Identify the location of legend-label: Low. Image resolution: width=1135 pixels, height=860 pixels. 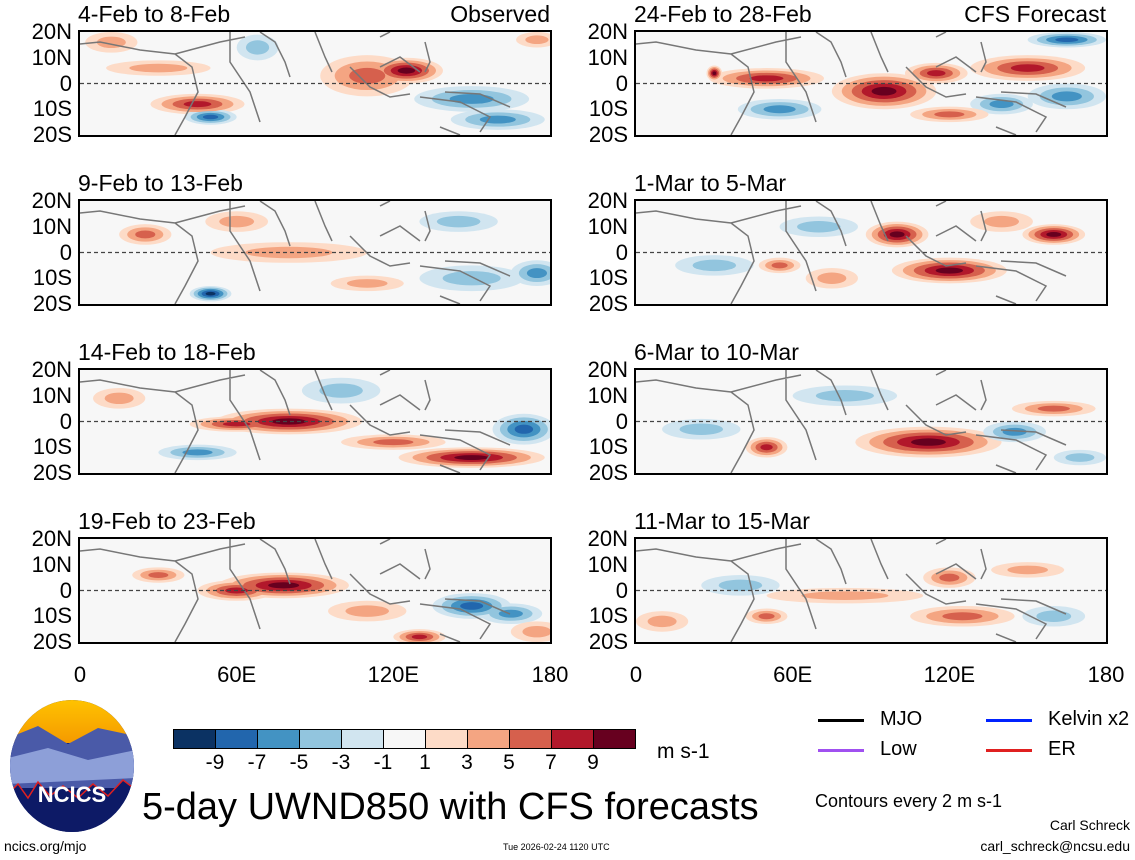
(898, 749).